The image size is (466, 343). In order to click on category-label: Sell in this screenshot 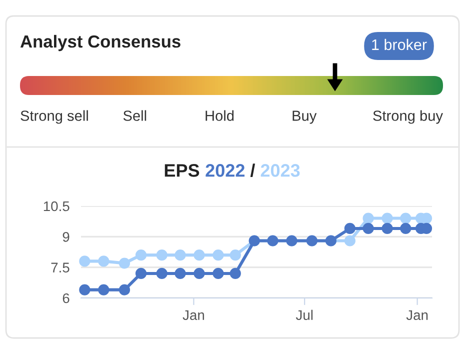, I will do `click(134, 115)`.